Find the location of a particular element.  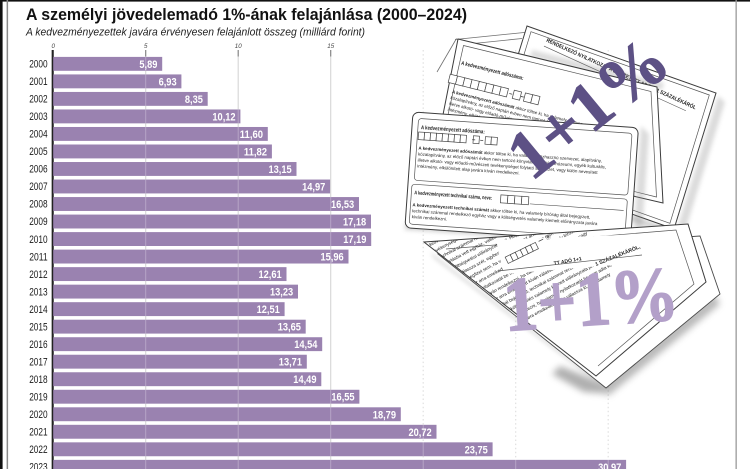

svg-text: 2021 is located at coordinates (38, 432).